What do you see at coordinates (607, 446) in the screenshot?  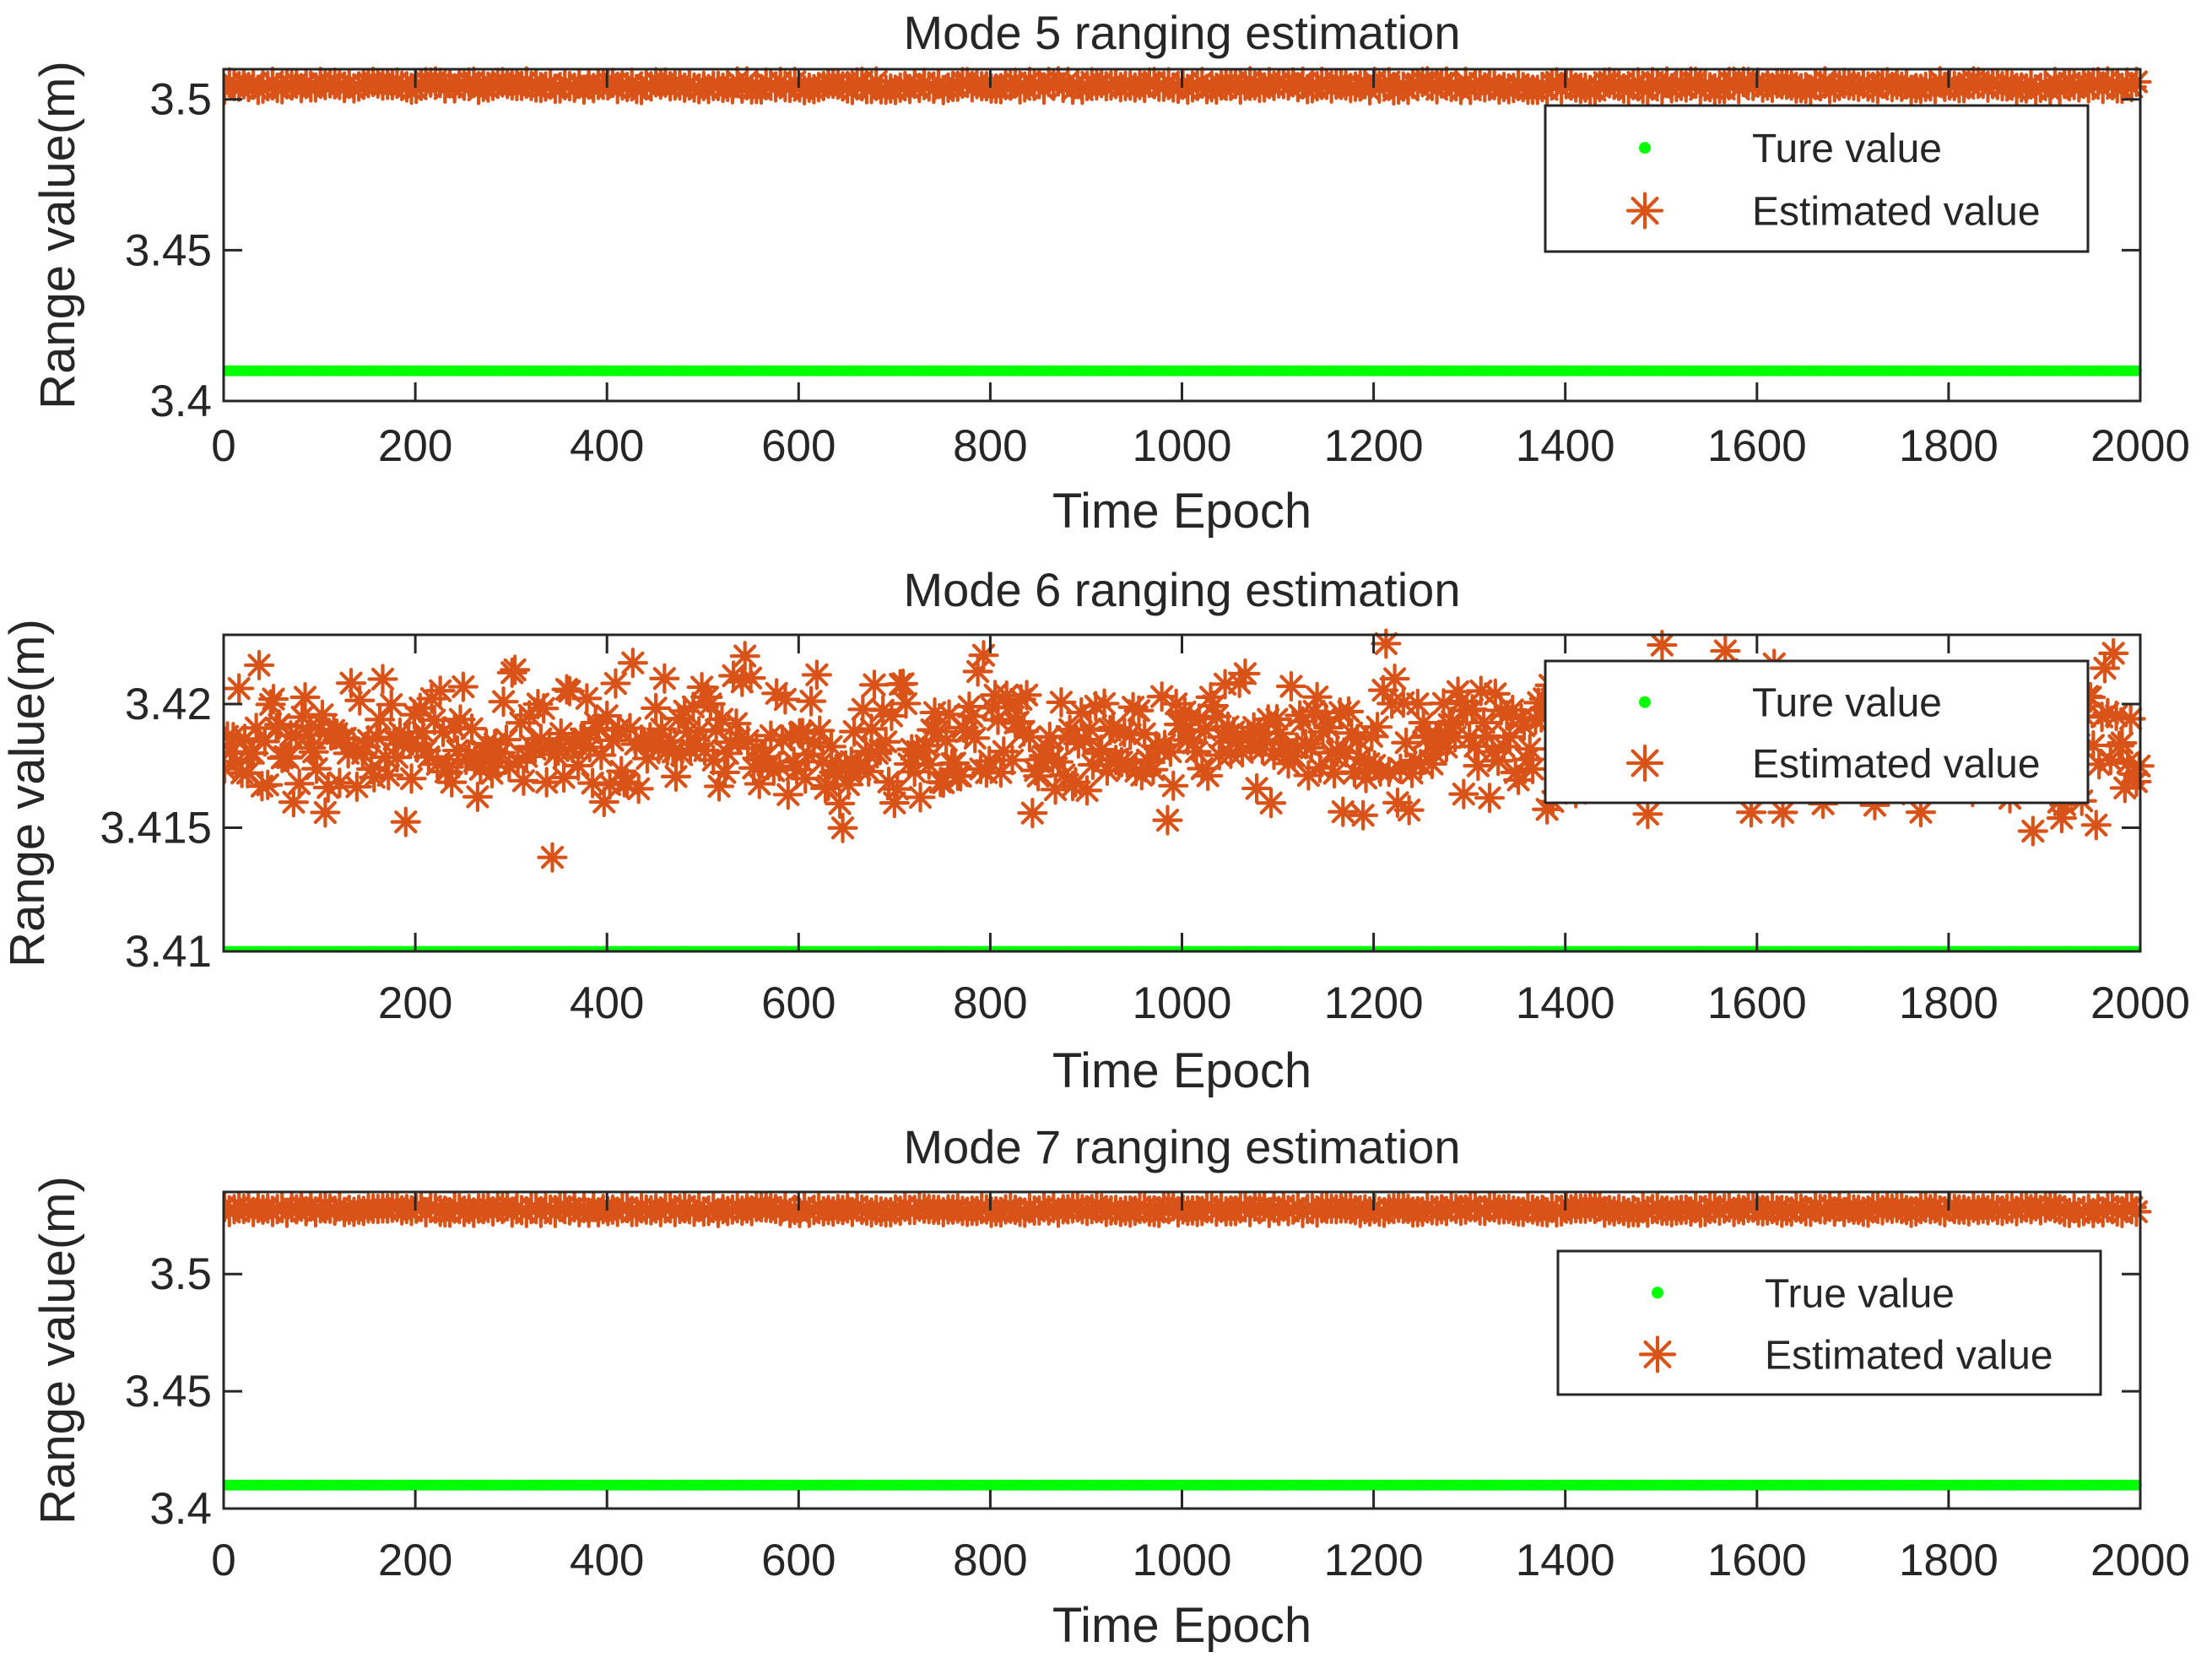 I see `x-tick-label: 400` at bounding box center [607, 446].